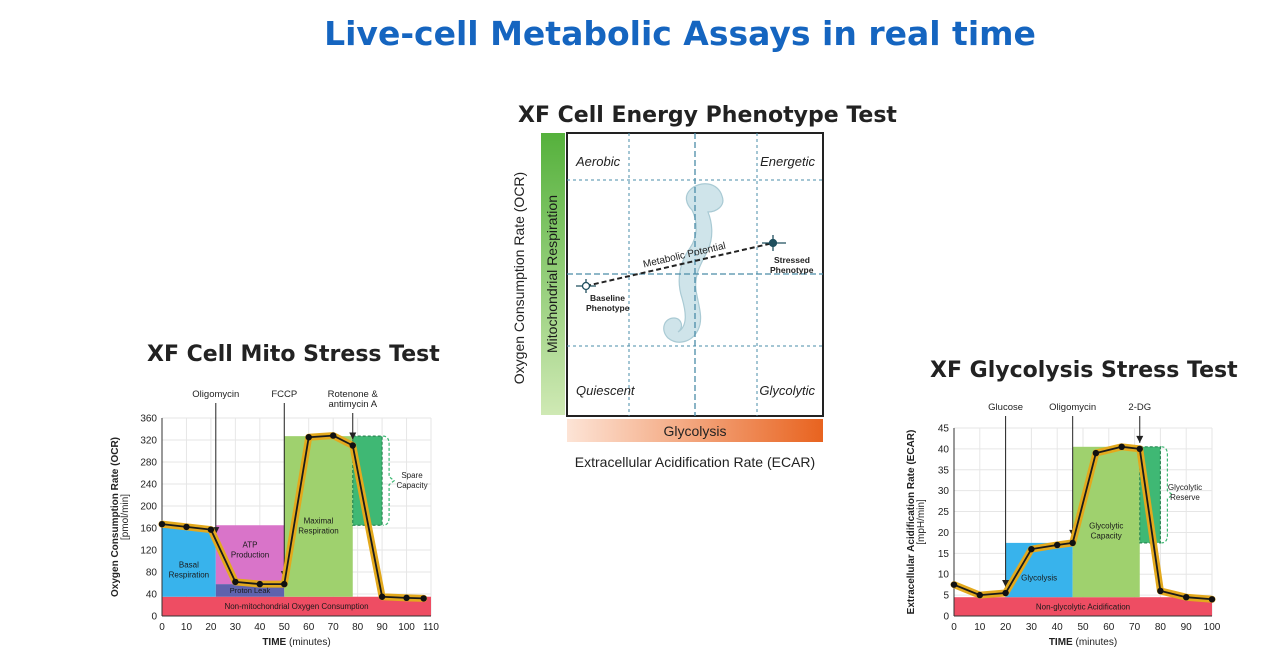 The image size is (1287, 653). I want to click on quadrant-quiescent: Quiescent, so click(606, 390).